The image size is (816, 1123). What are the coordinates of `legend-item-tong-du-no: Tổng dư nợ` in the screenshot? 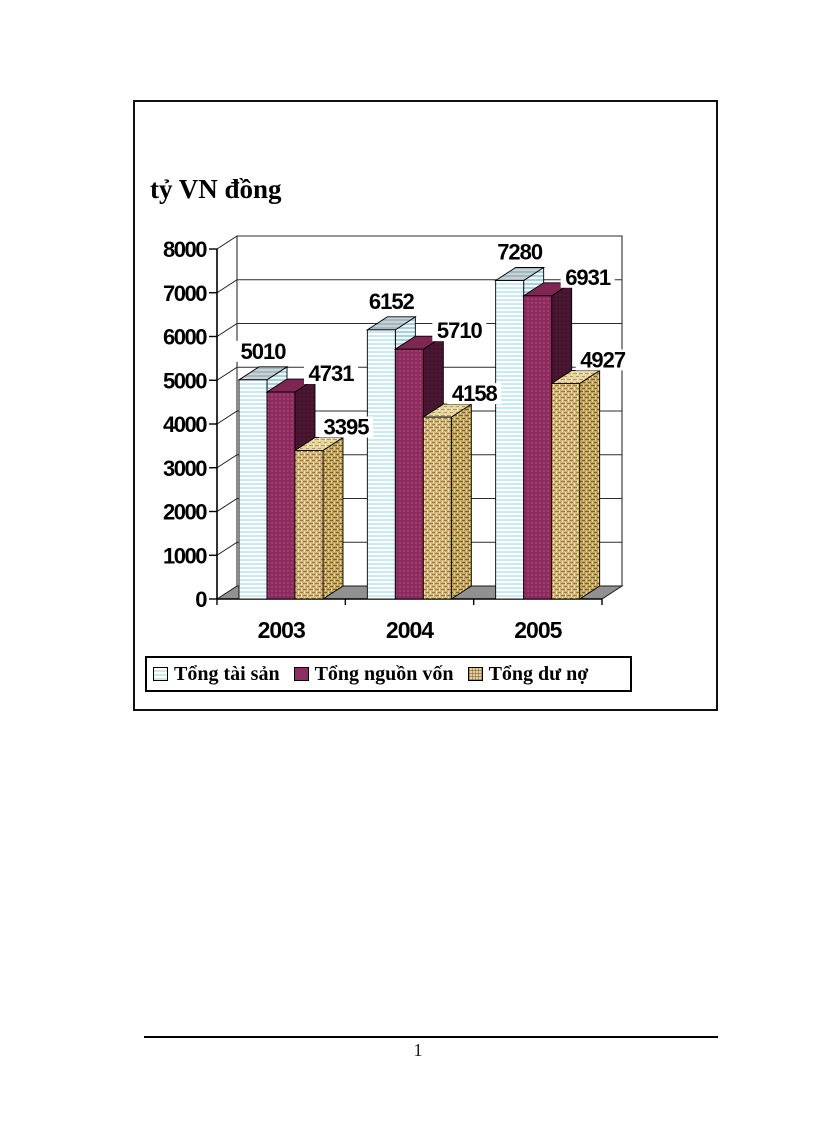 It's located at (528, 674).